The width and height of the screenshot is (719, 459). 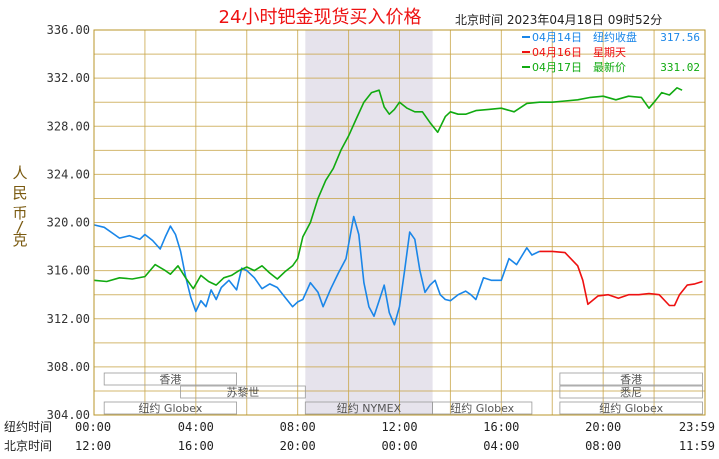 I want to click on legend-date: 04月14日, so click(x=557, y=37).